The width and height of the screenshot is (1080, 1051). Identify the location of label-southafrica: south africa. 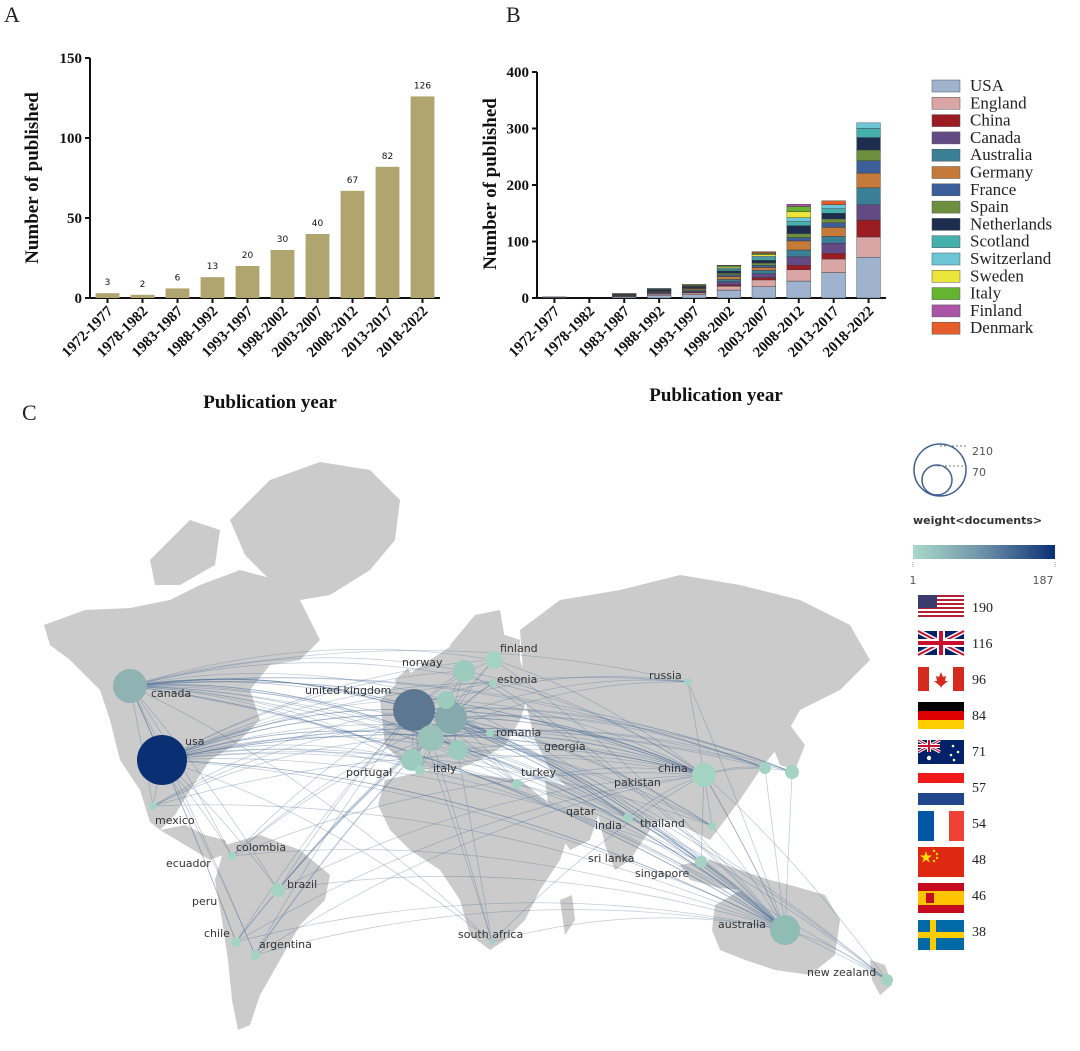
(490, 934).